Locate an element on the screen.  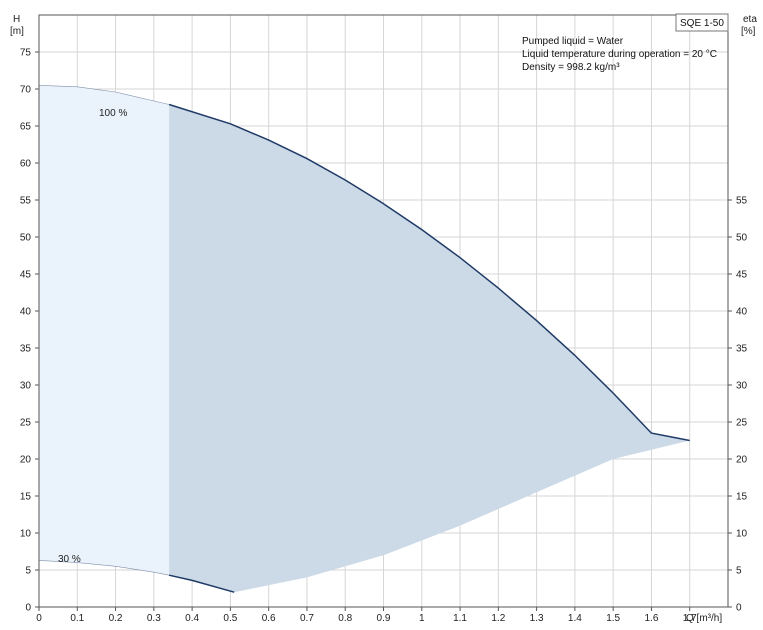
y-left-tick-label: 60 is located at coordinates (26, 164).